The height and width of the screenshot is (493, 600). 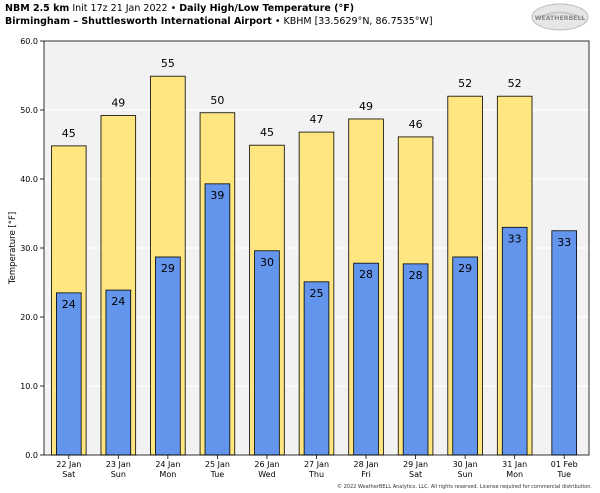 What do you see at coordinates (366, 464) in the screenshot?
I see `x-tick-date: 28 Jan` at bounding box center [366, 464].